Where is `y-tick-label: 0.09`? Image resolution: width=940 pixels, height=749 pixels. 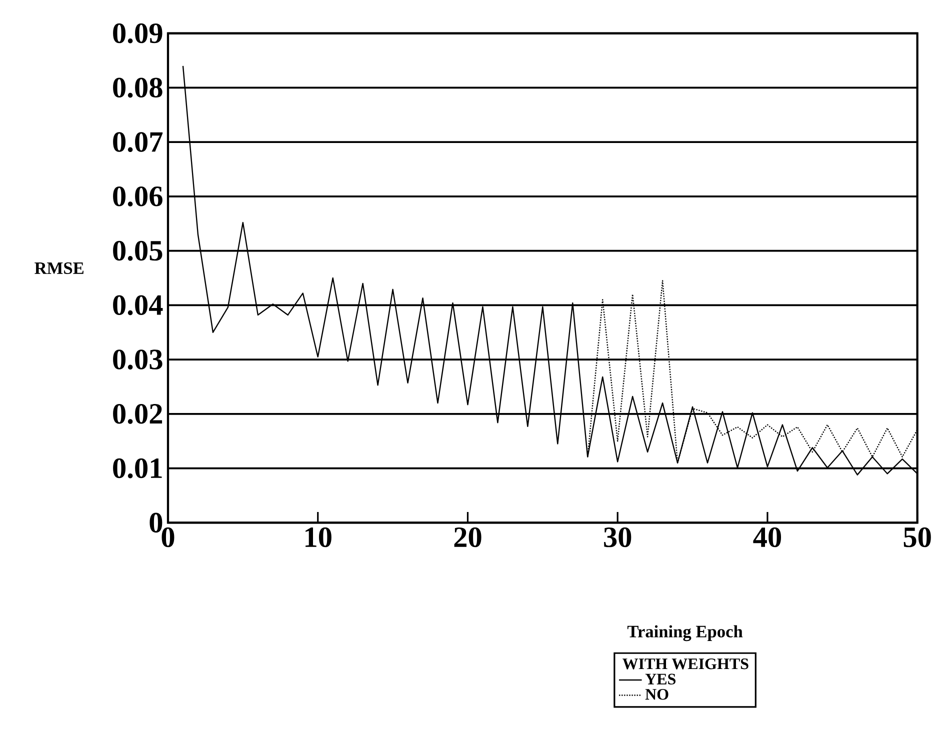 y-tick-label: 0.09 is located at coordinates (137, 33).